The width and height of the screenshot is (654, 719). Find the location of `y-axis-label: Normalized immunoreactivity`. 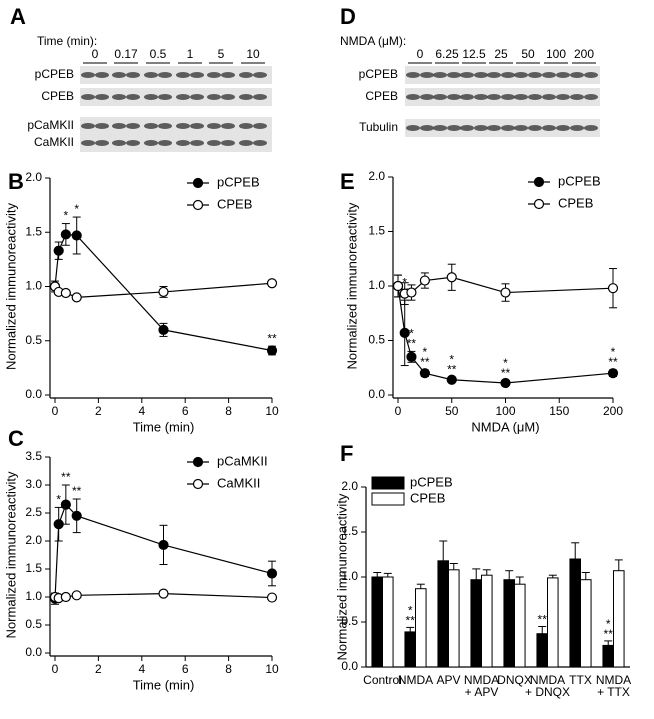

y-axis-label: Normalized immunoreactivity is located at coordinates (341, 576).